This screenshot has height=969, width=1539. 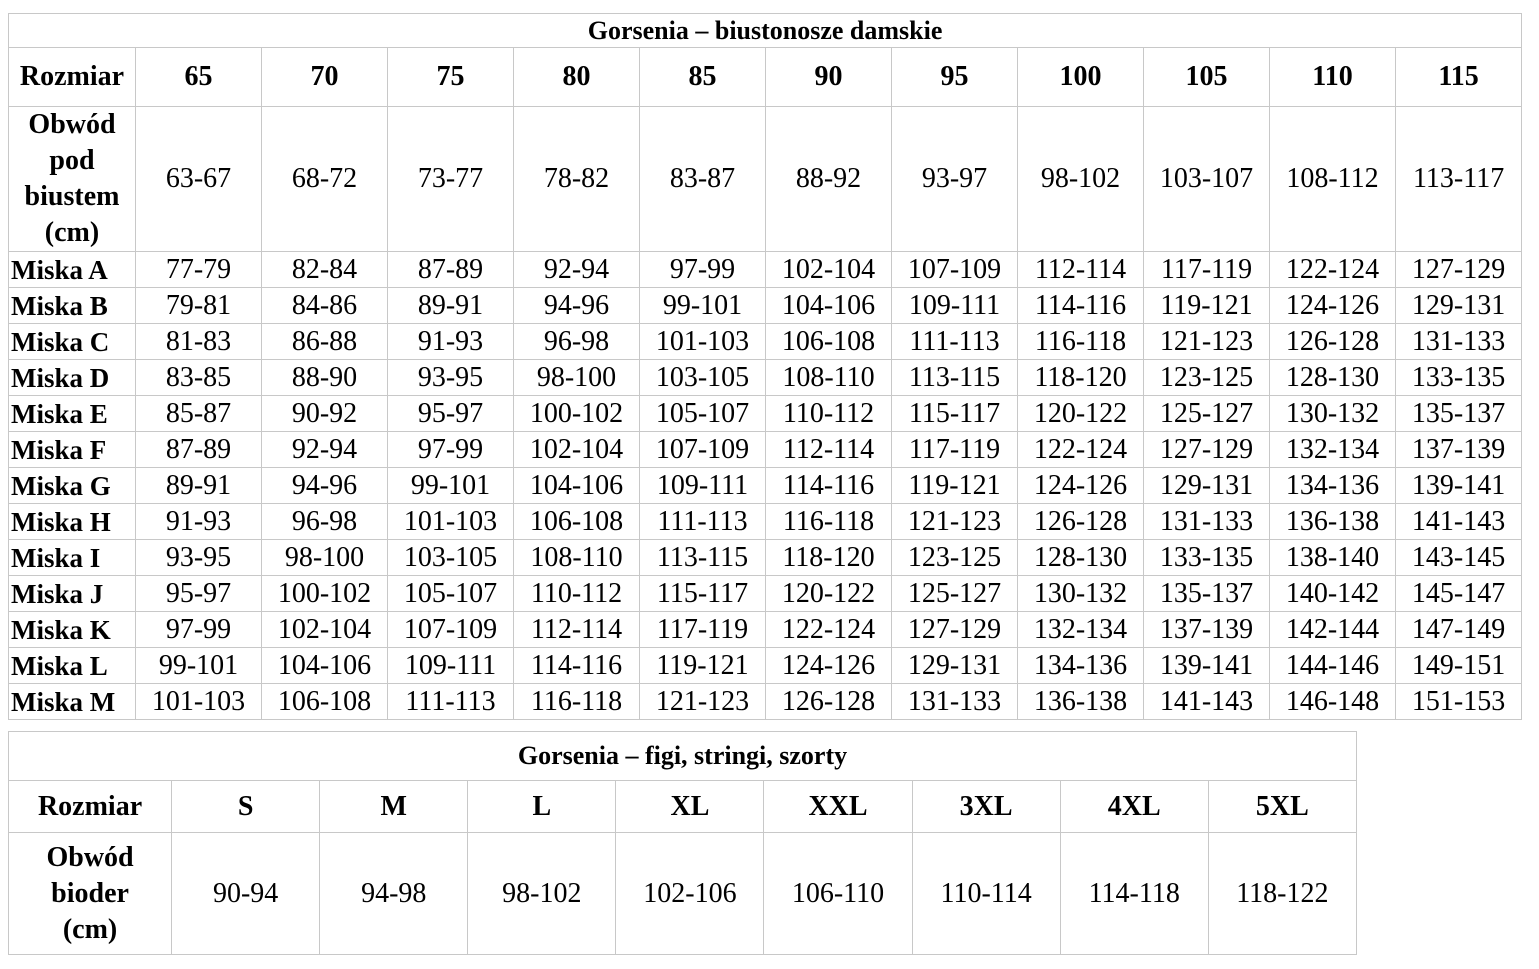 What do you see at coordinates (394, 806) in the screenshot?
I see `size-header: M` at bounding box center [394, 806].